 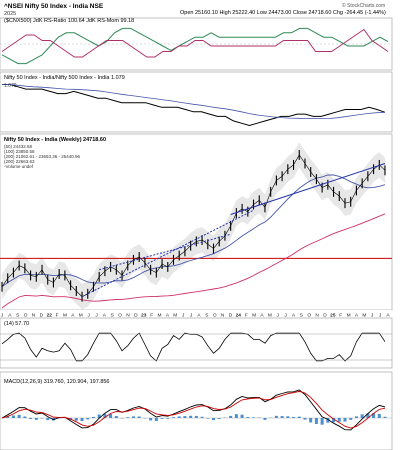 I want to click on ratio-value-tag: 1.079, so click(x=10, y=86).